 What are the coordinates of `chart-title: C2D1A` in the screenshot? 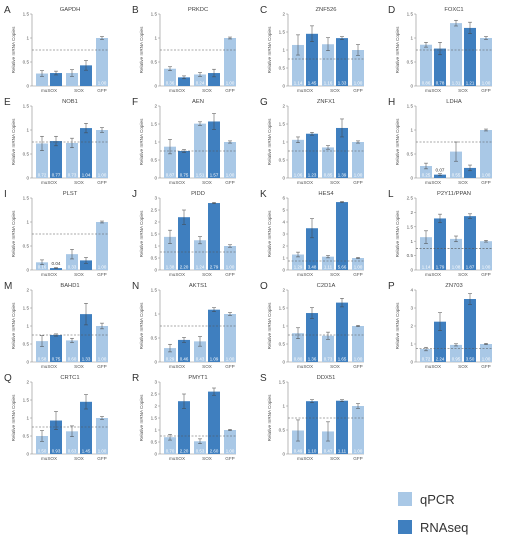 It's located at (326, 286).